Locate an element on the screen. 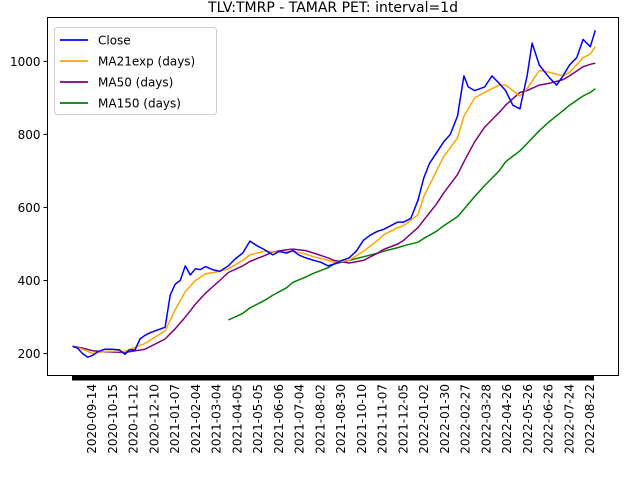 This screenshot has width=640, height=480. x-tick-label: 2020-12-10 is located at coordinates (154, 419).